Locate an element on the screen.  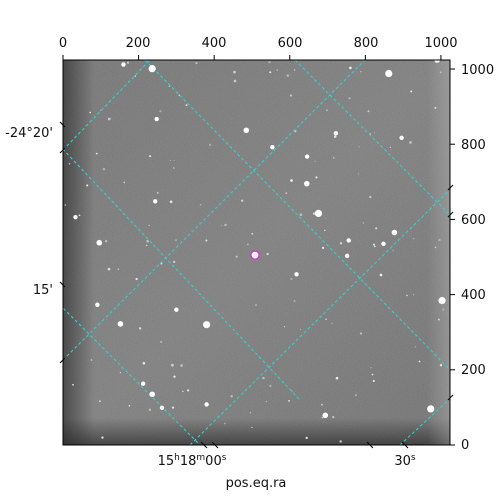
right-tick-label: 200 is located at coordinates (473, 370).